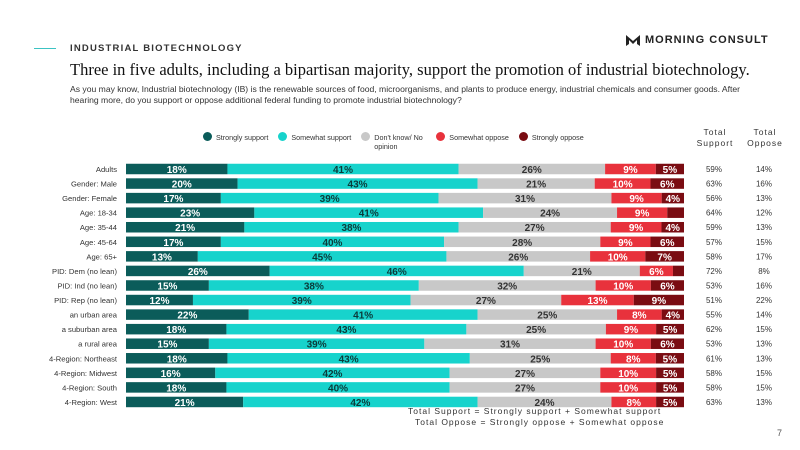 This screenshot has width=800, height=450. Describe the element at coordinates (94, 184) in the screenshot. I see `category-label: Gender: Male` at that location.